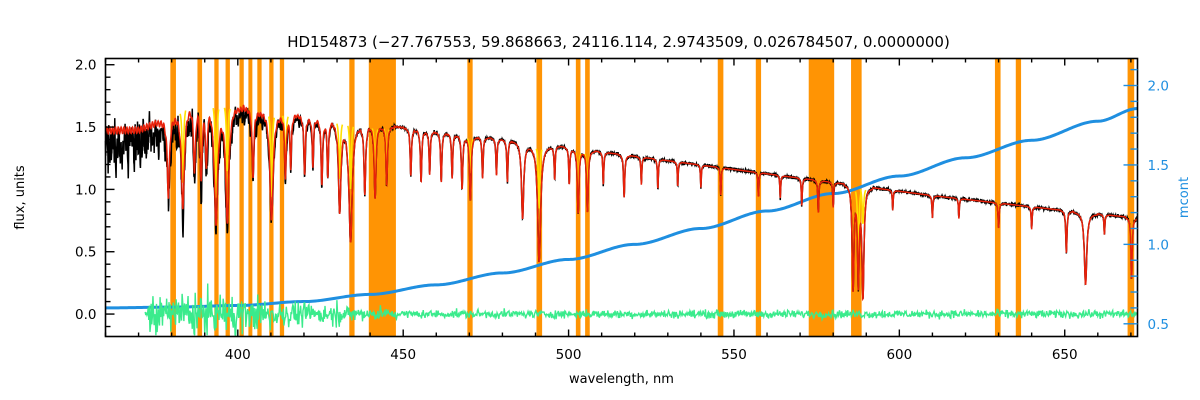 This screenshot has height=400, width=1200. Describe the element at coordinates (1184, 197) in the screenshot. I see `y-axis-title-right: mcont` at that location.